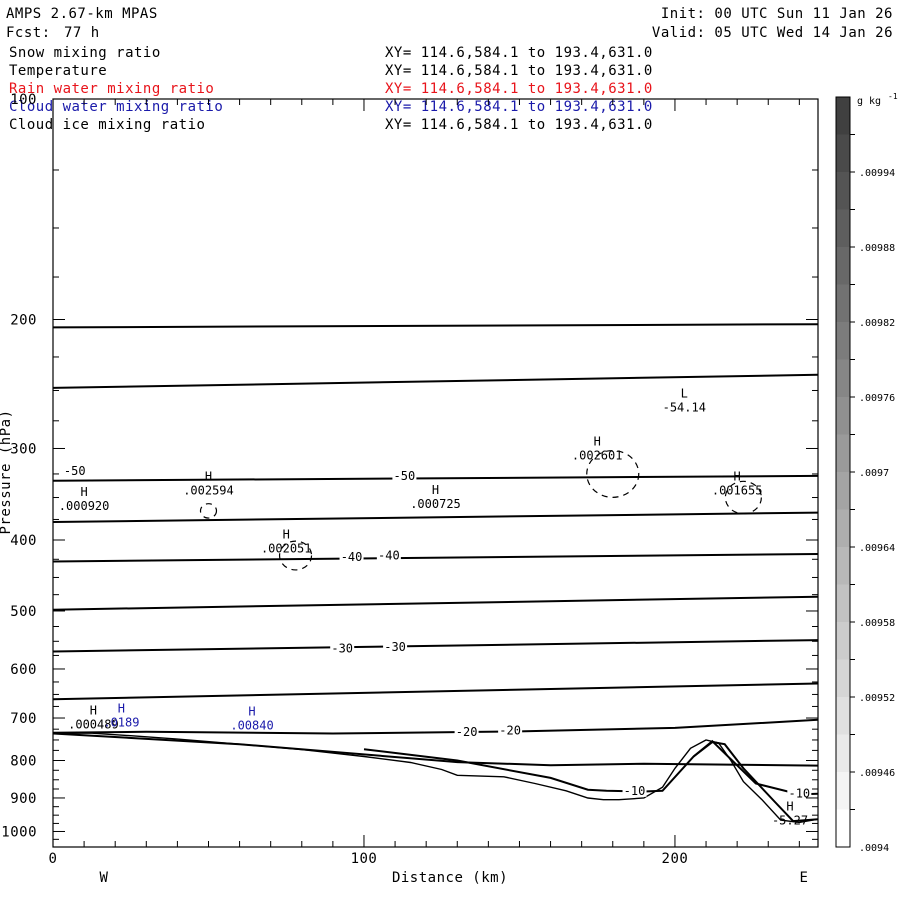 This screenshot has height=904, width=900. What do you see at coordinates (877, 698) in the screenshot?
I see `colorbar-label: .00952` at bounding box center [877, 698].